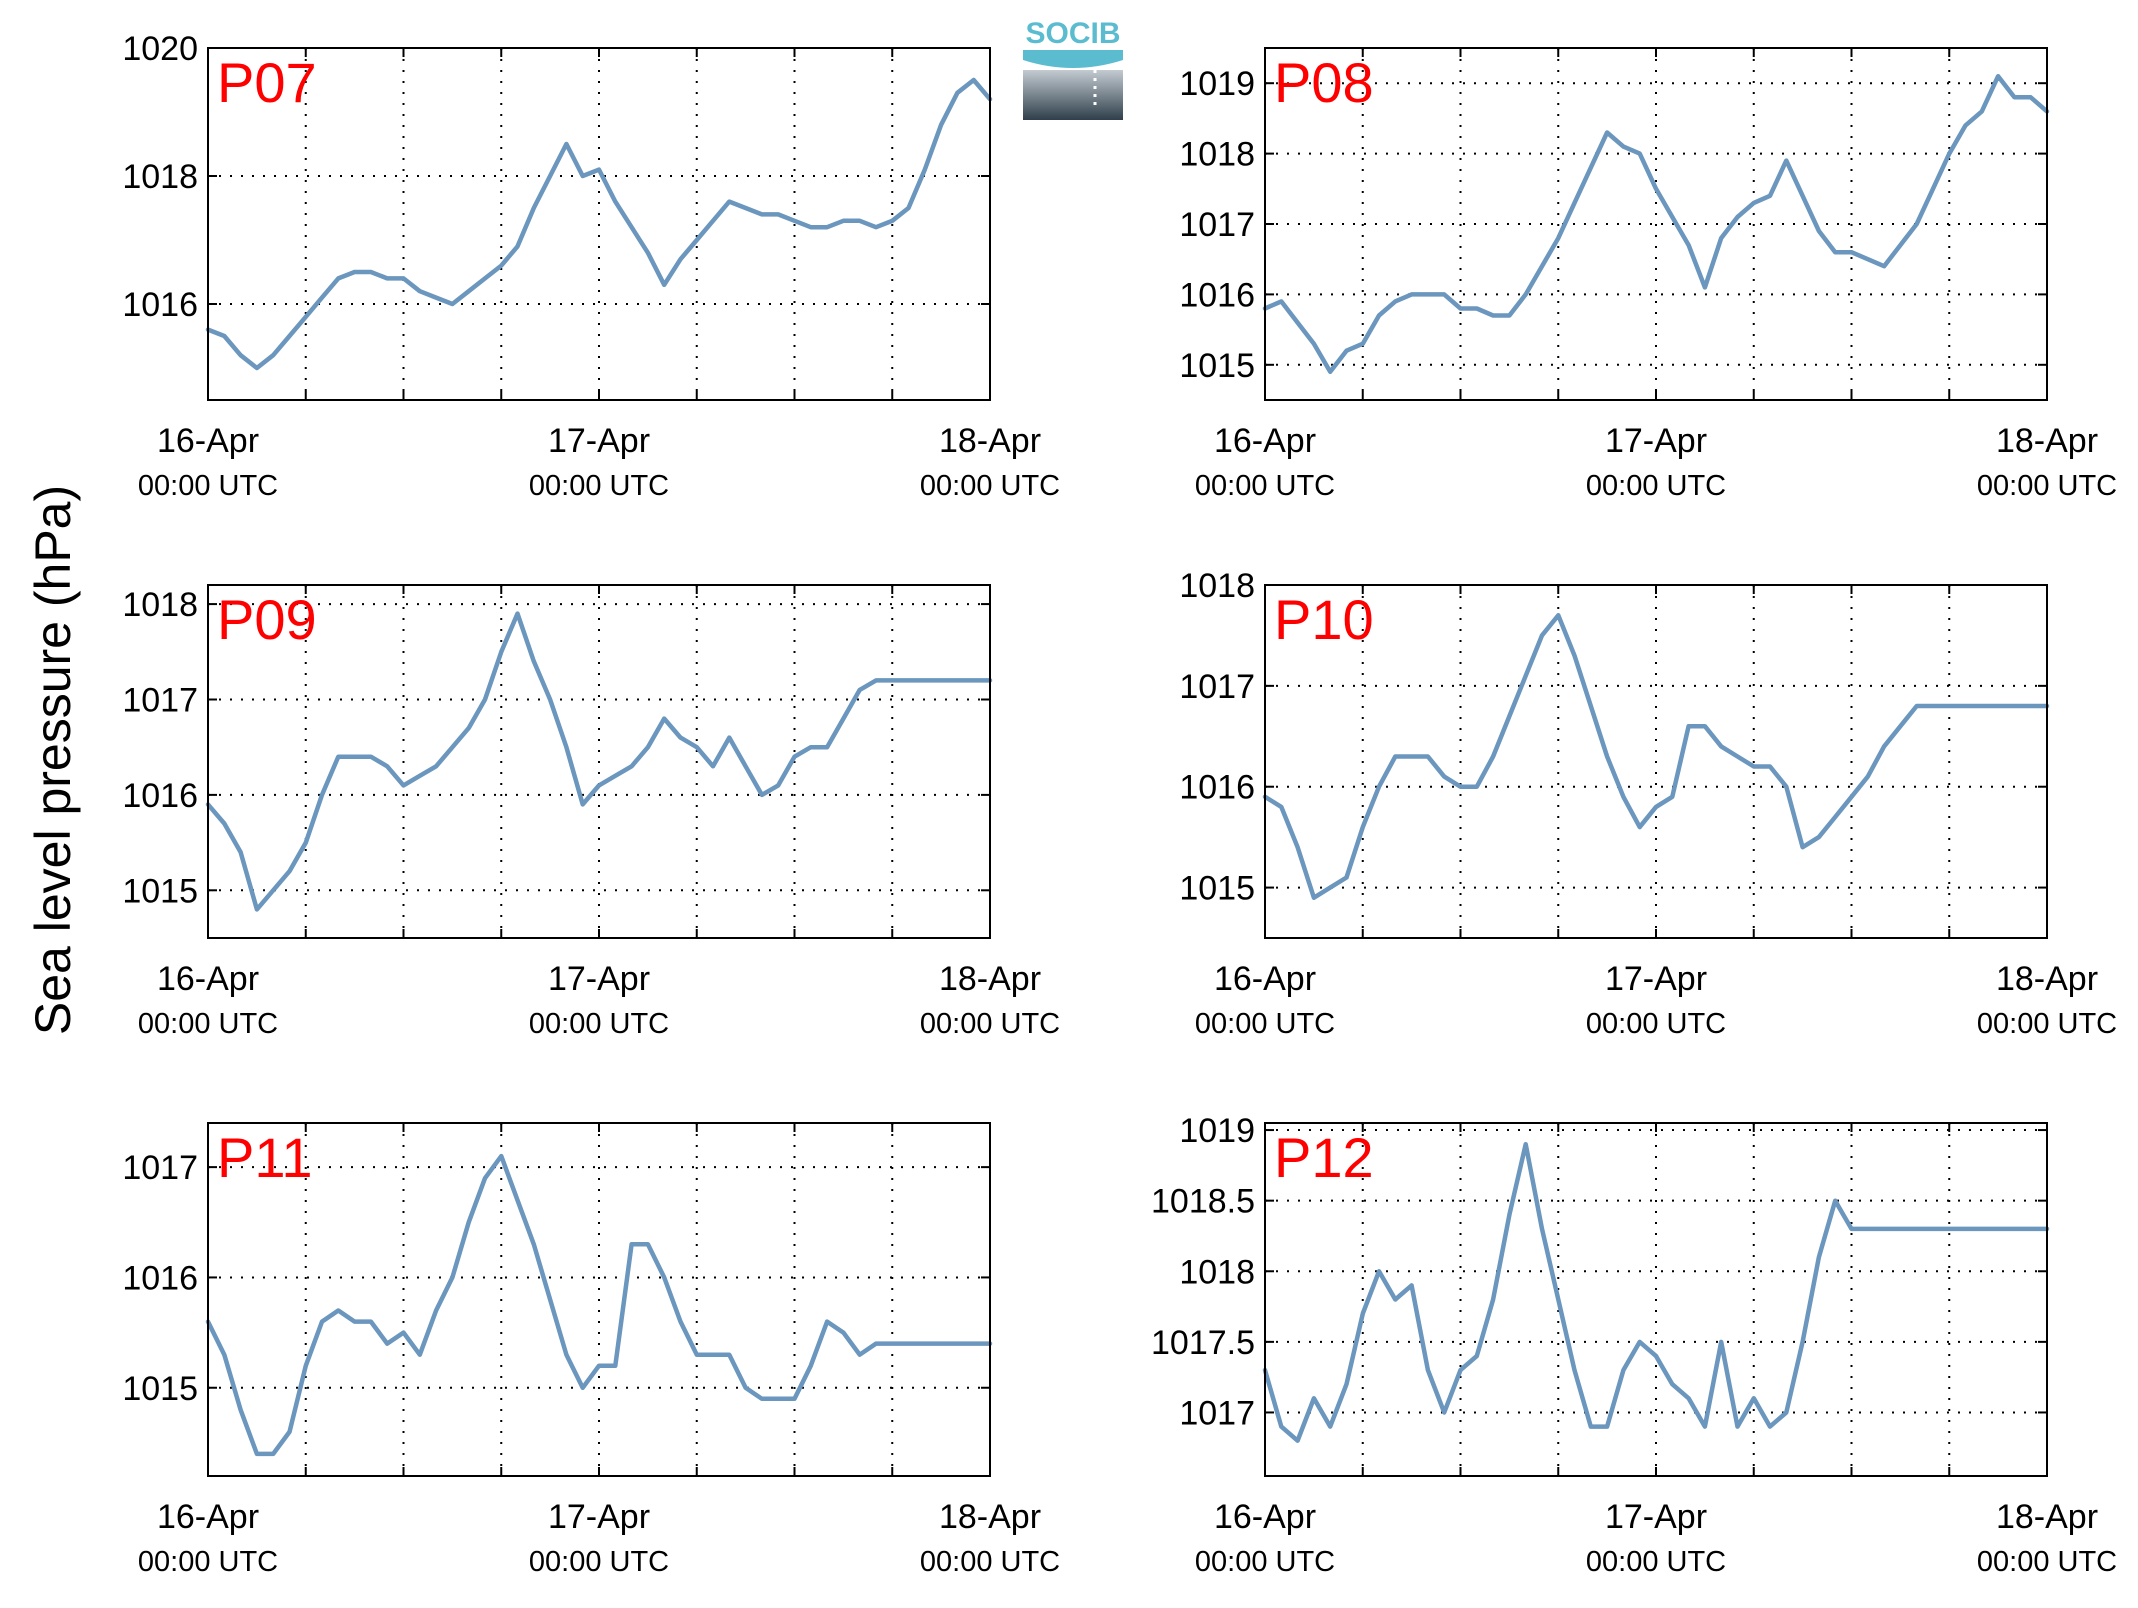 This screenshot has height=1608, width=2138. I want to click on socib-logo: SOCIB, so click(1073, 68).